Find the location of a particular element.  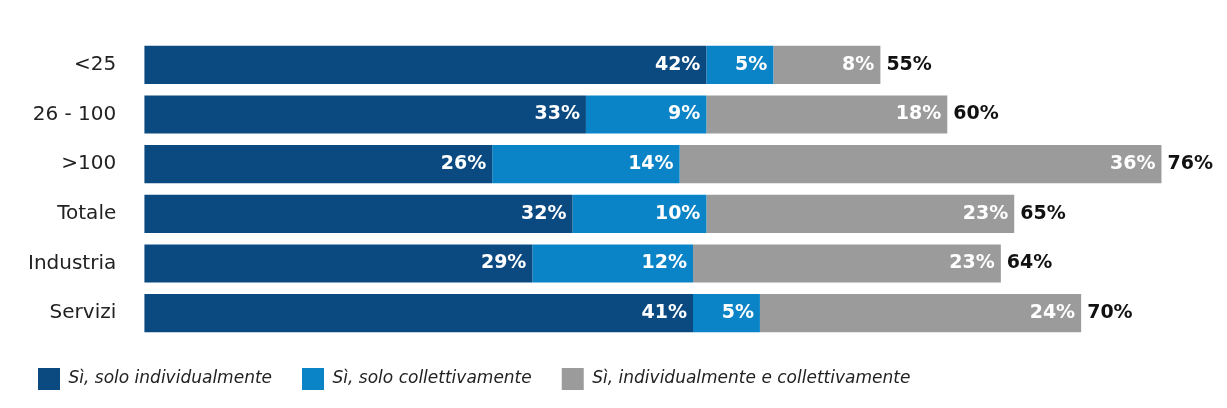

data-label: 29% is located at coordinates (503, 261).